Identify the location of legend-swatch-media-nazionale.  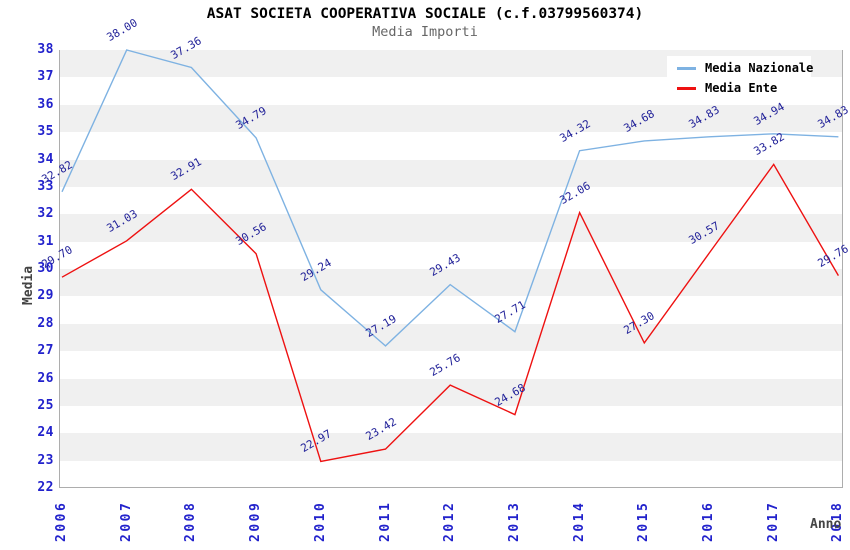
(686, 68).